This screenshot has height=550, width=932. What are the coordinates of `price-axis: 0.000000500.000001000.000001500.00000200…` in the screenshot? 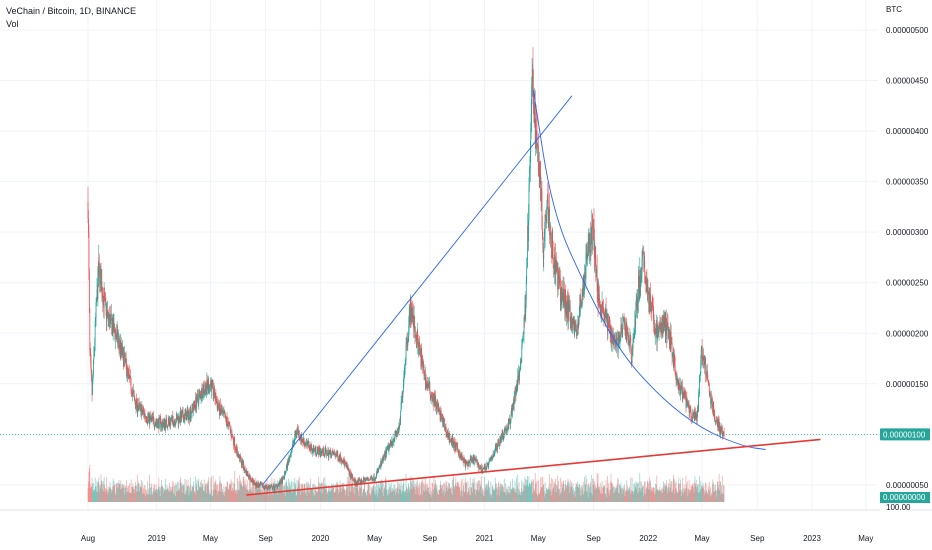 It's located at (907, 258).